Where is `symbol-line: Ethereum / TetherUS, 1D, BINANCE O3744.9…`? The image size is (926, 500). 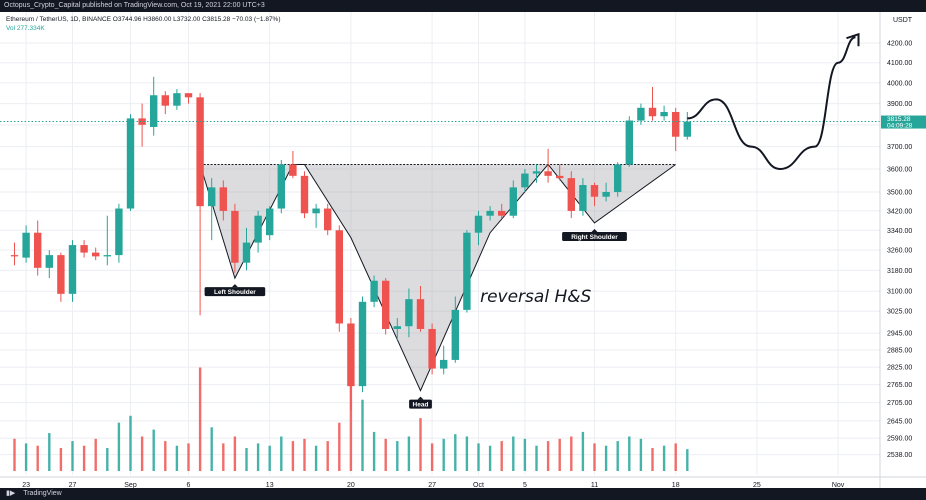 symbol-line: Ethereum / TetherUS, 1D, BINANCE O3744.9… is located at coordinates (143, 19).